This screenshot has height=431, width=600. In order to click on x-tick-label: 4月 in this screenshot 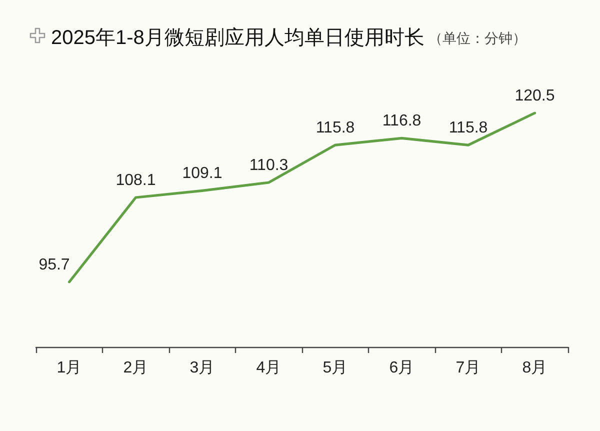, I will do `click(269, 368)`.